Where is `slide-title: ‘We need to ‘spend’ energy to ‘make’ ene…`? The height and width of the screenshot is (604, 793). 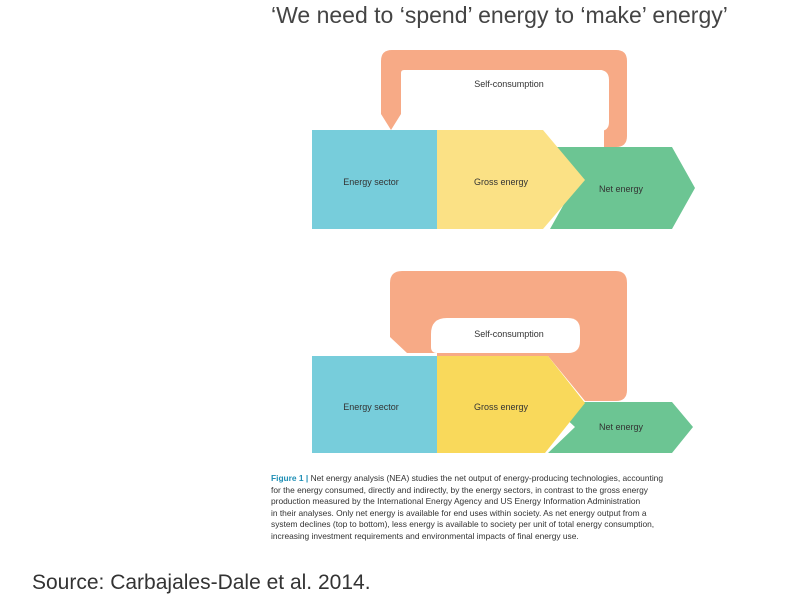
slide-title: ‘We need to ‘spend’ energy to ‘make’ ene… is located at coordinates (499, 15).